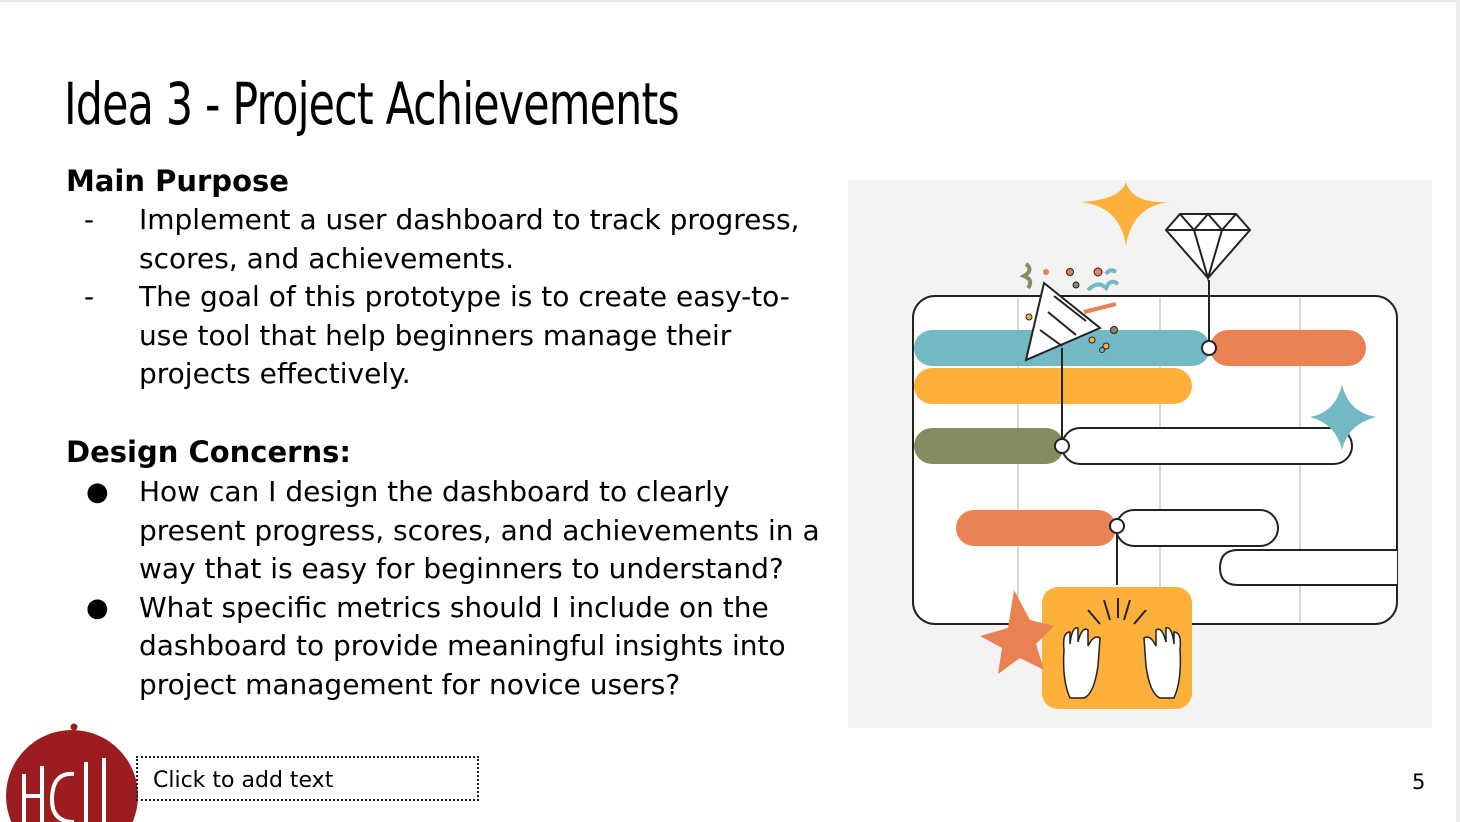 Image resolution: width=1460 pixels, height=822 pixels. I want to click on text-placeholder-box: Click to add text, so click(307, 778).